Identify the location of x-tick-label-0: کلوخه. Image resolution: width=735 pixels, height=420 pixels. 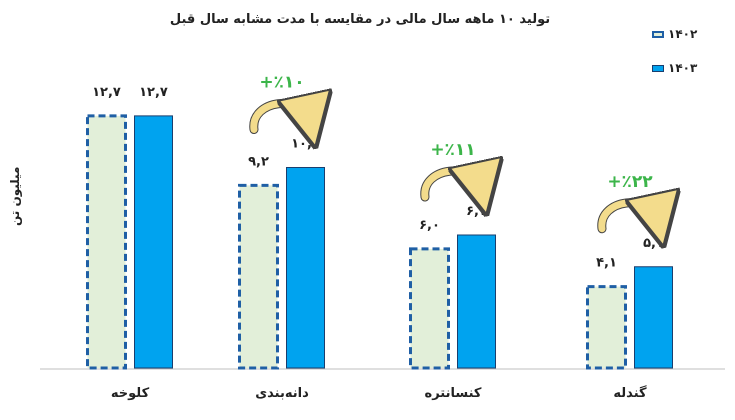
(130, 393).